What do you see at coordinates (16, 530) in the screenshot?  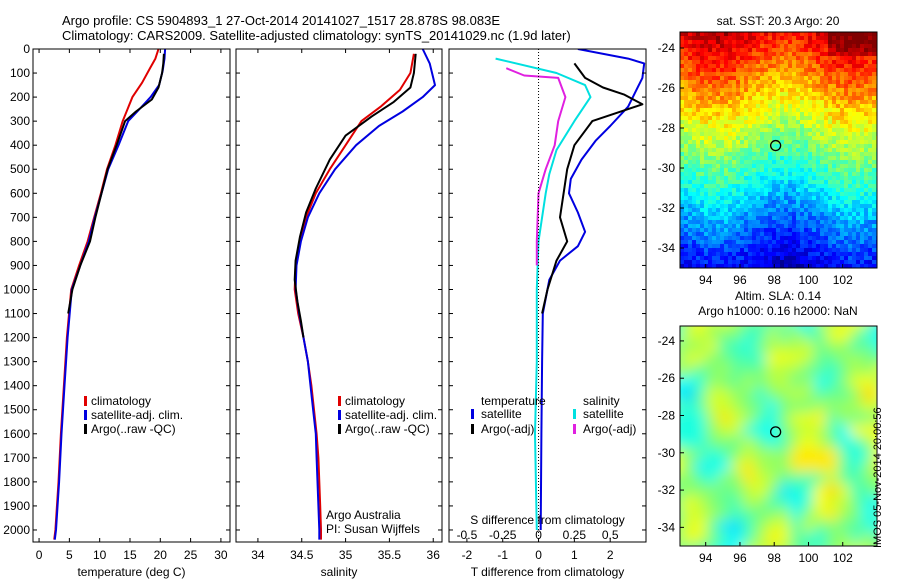 I see `depth-tick-label: 2000` at bounding box center [16, 530].